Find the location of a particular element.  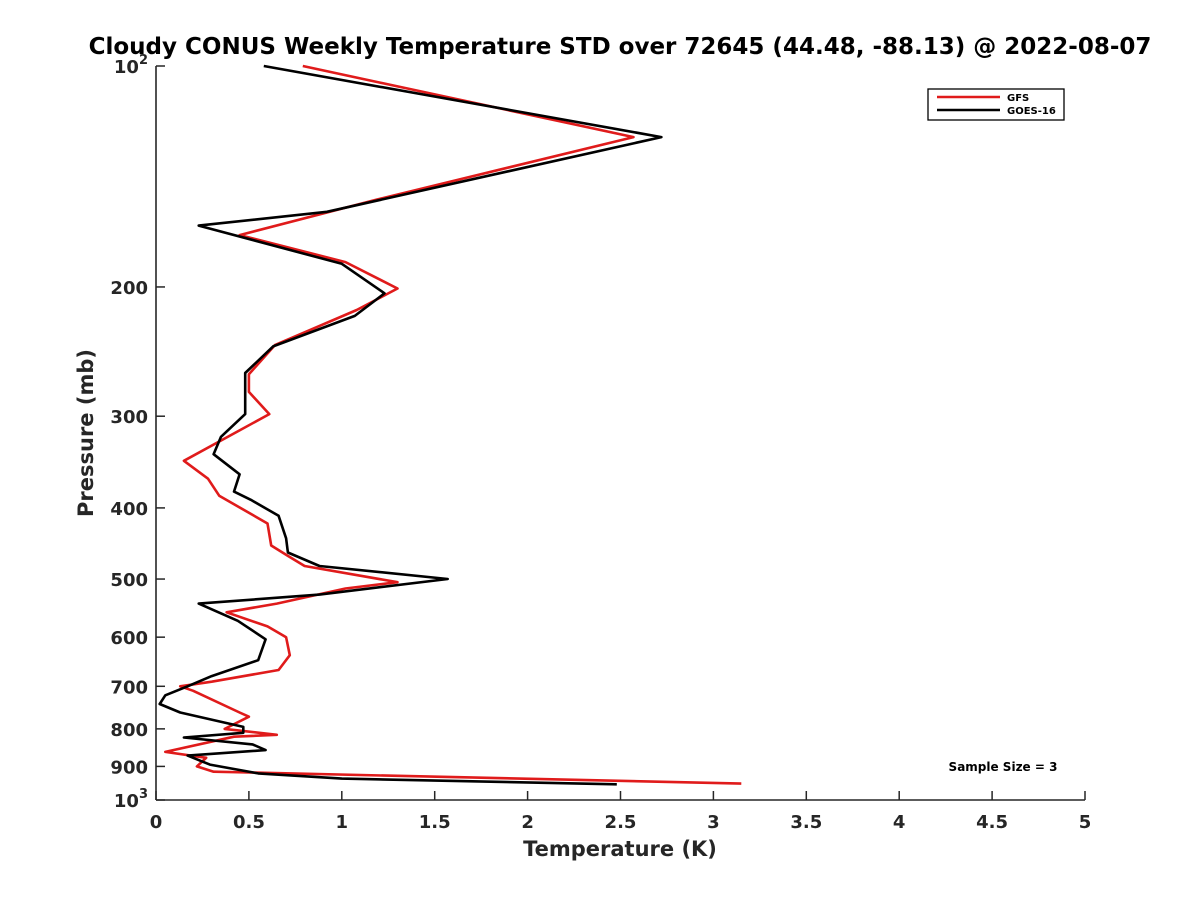

x-ticks: 0 0.5 1 1.5 2 2.5 3 3.5 4 4.5 5 is located at coordinates (621, 812).